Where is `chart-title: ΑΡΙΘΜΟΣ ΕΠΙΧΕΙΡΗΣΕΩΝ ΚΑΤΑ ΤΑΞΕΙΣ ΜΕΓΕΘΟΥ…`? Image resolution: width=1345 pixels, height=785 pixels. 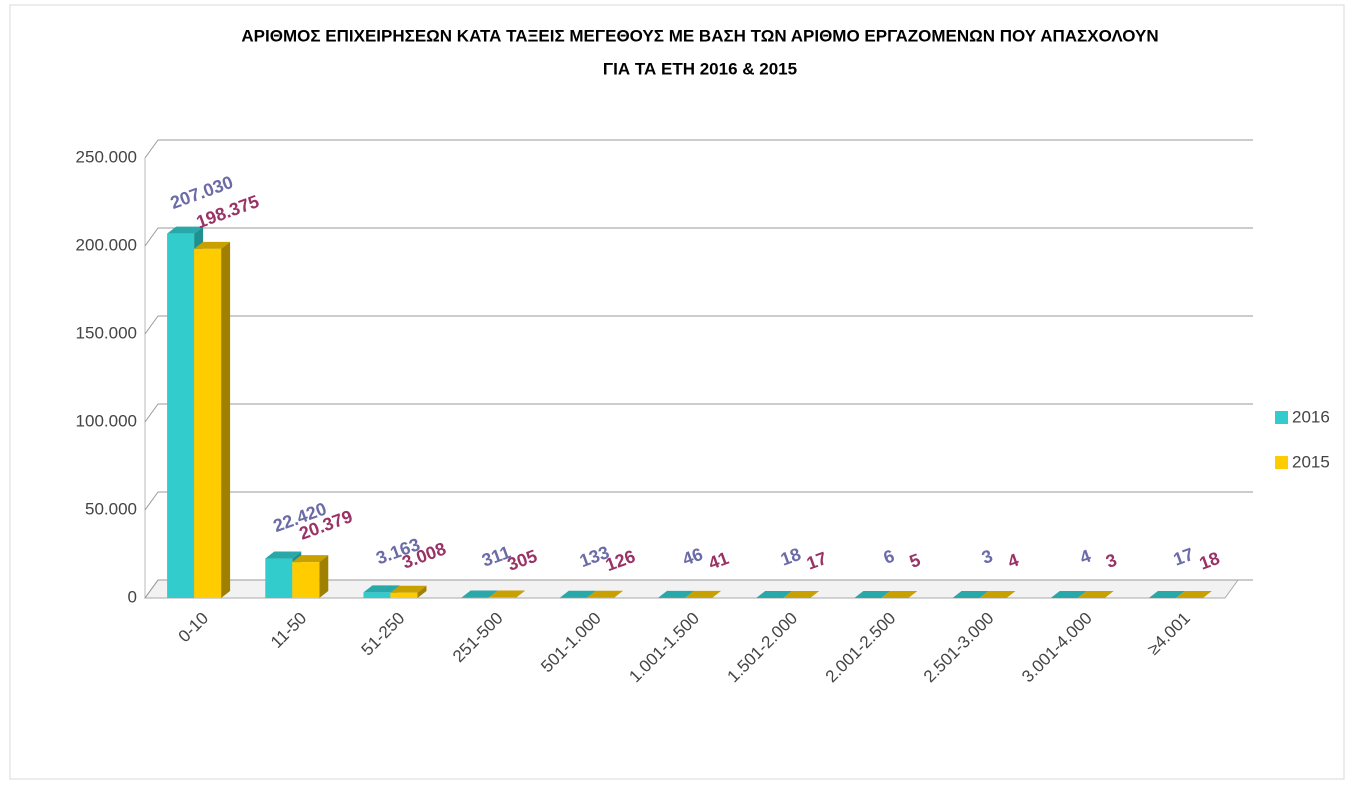 chart-title: ΑΡΙΘΜΟΣ ΕΠΙΧΕΙΡΗΣΕΩΝ ΚΑΤΑ ΤΑΞΕΙΣ ΜΕΓΕΘΟΥ… is located at coordinates (699, 35).